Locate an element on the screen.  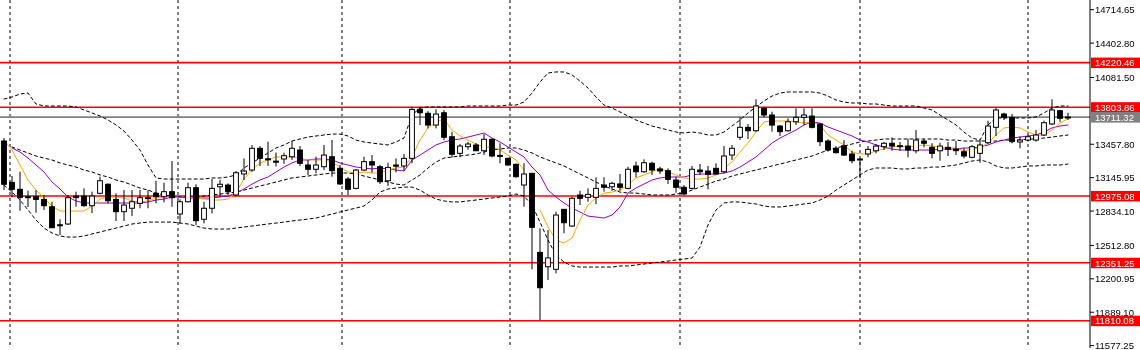
ref-line-label: 13803.86 is located at coordinates (1115, 107).